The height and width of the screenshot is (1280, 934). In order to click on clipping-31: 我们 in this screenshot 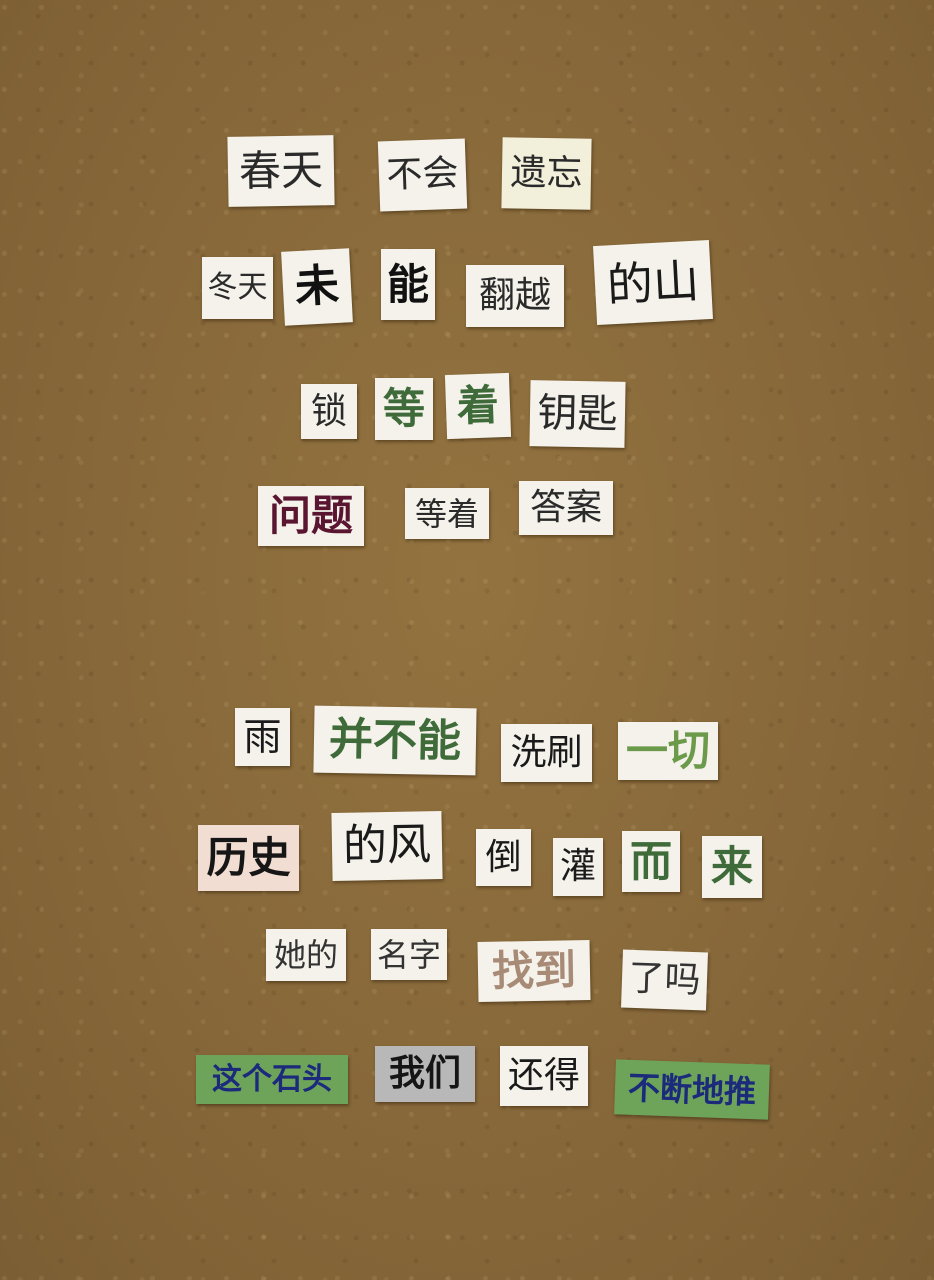, I will do `click(425, 1074)`.